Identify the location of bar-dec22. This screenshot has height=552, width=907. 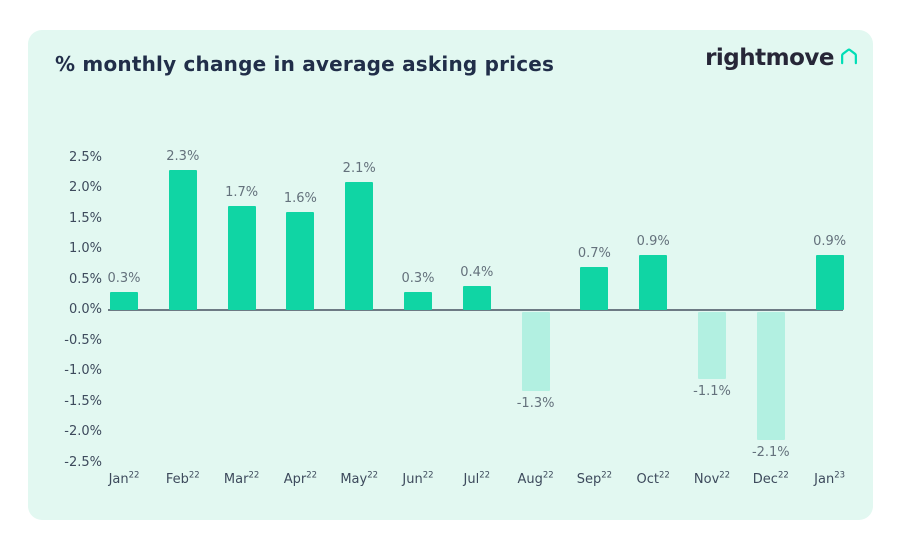
(770, 376).